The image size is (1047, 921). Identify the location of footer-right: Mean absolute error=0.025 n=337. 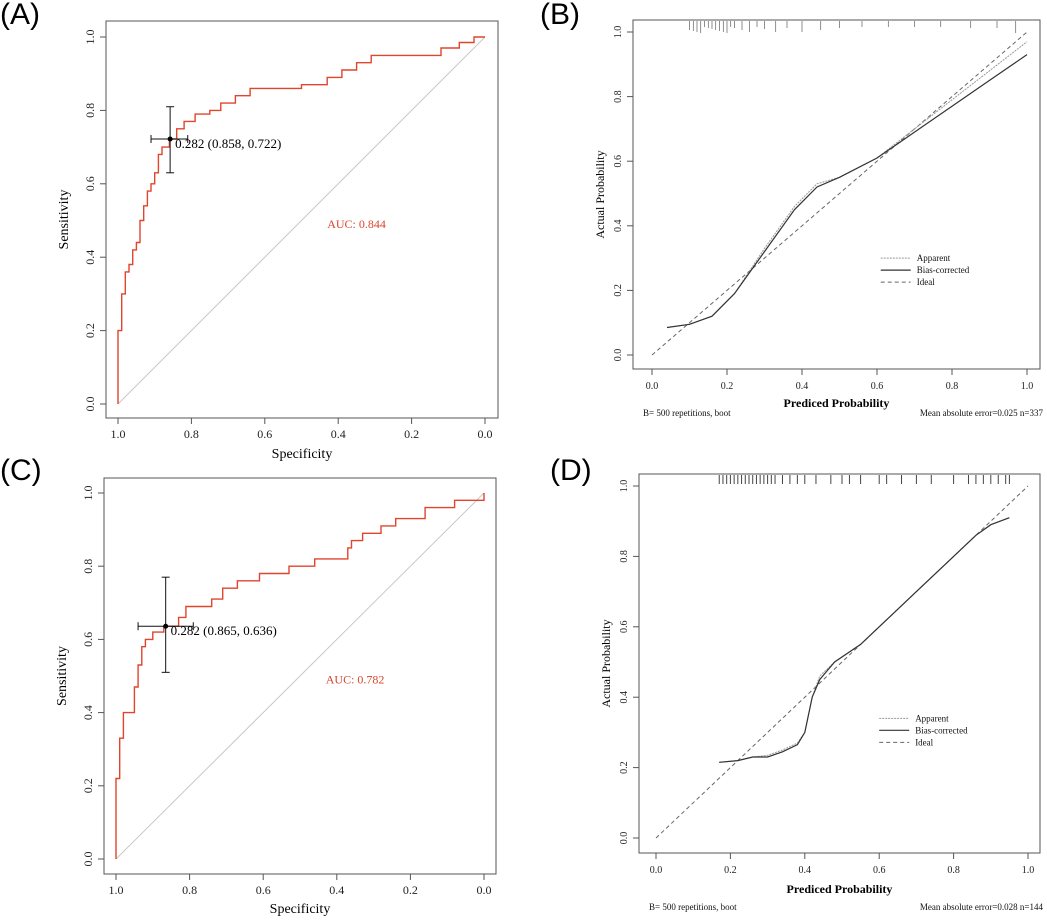
(982, 413).